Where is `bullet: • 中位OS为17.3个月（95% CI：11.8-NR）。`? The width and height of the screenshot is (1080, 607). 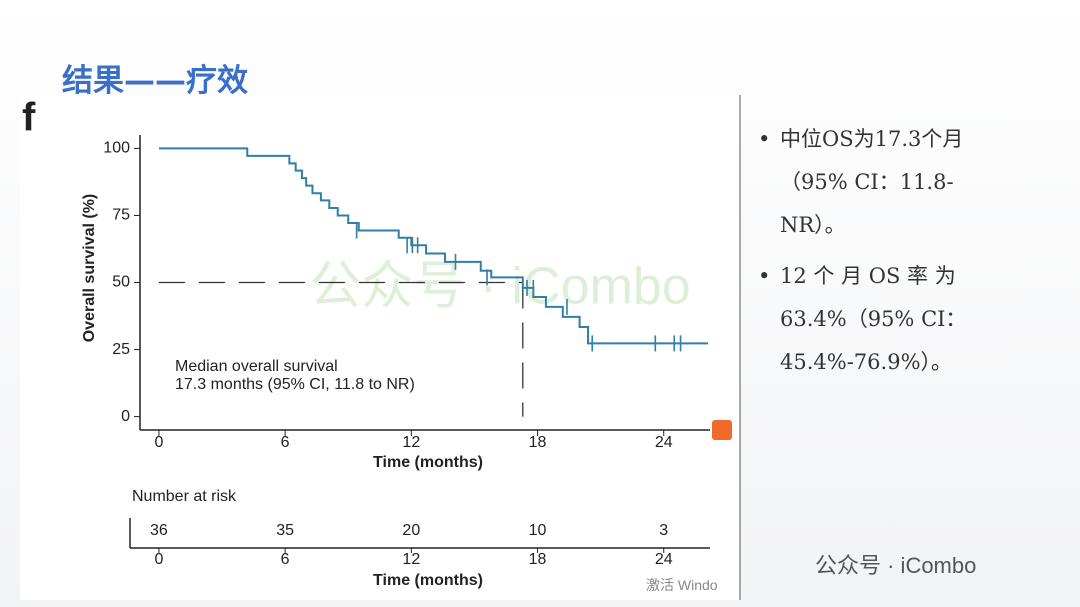 bullet: • 中位OS为17.3个月（95% CI：11.8-NR）。 is located at coordinates (883, 182).